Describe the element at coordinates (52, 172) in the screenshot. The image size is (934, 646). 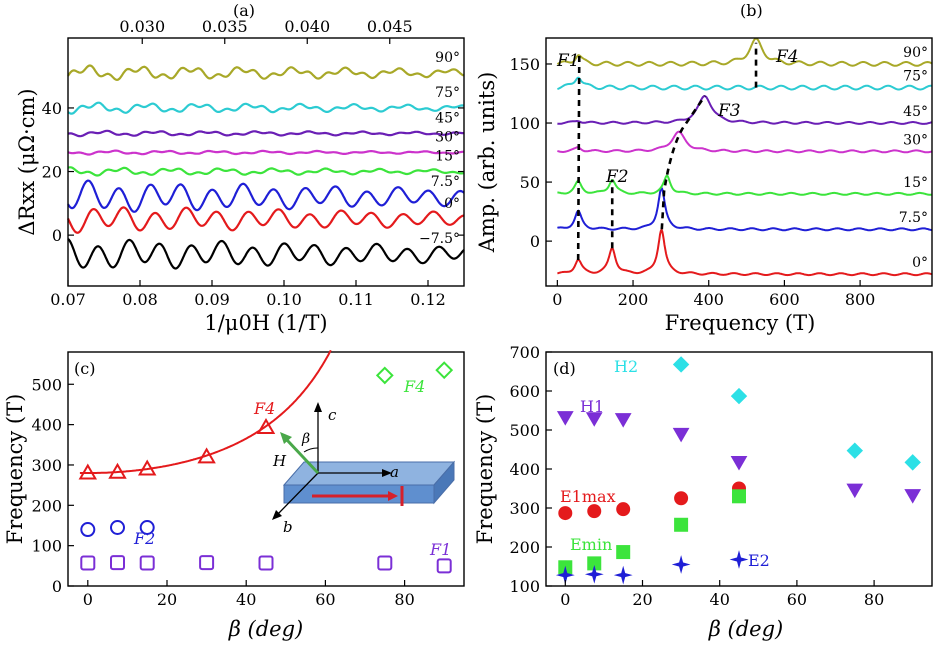
I see `y-tick-label: 20` at that location.